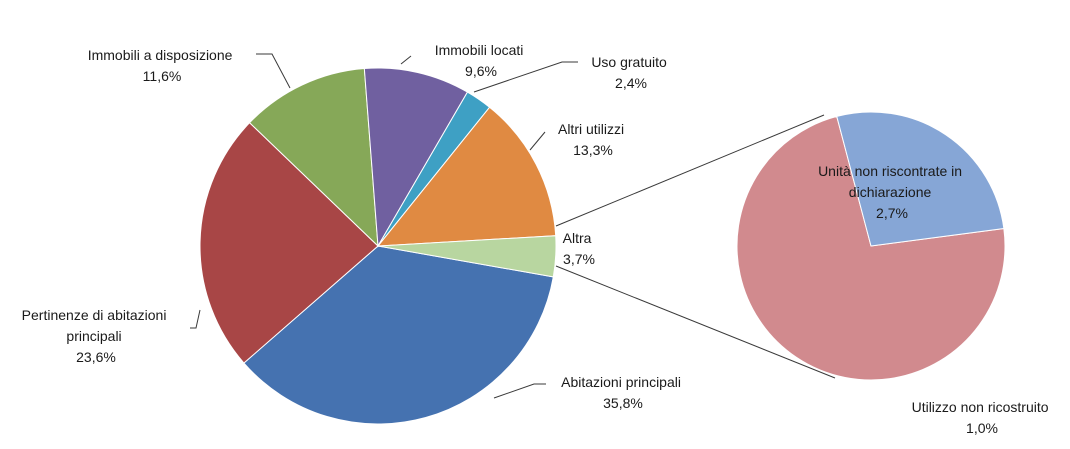 Image resolution: width=1070 pixels, height=449 pixels. What do you see at coordinates (579, 248) in the screenshot?
I see `label-altra: Altra 3,7%` at bounding box center [579, 248].